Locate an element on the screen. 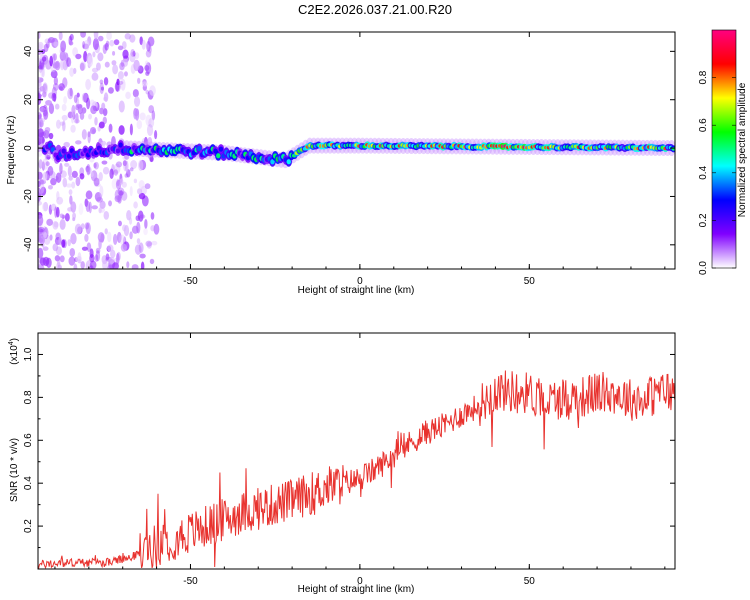 The height and width of the screenshot is (600, 750). x-tick-label: 0 is located at coordinates (360, 281).